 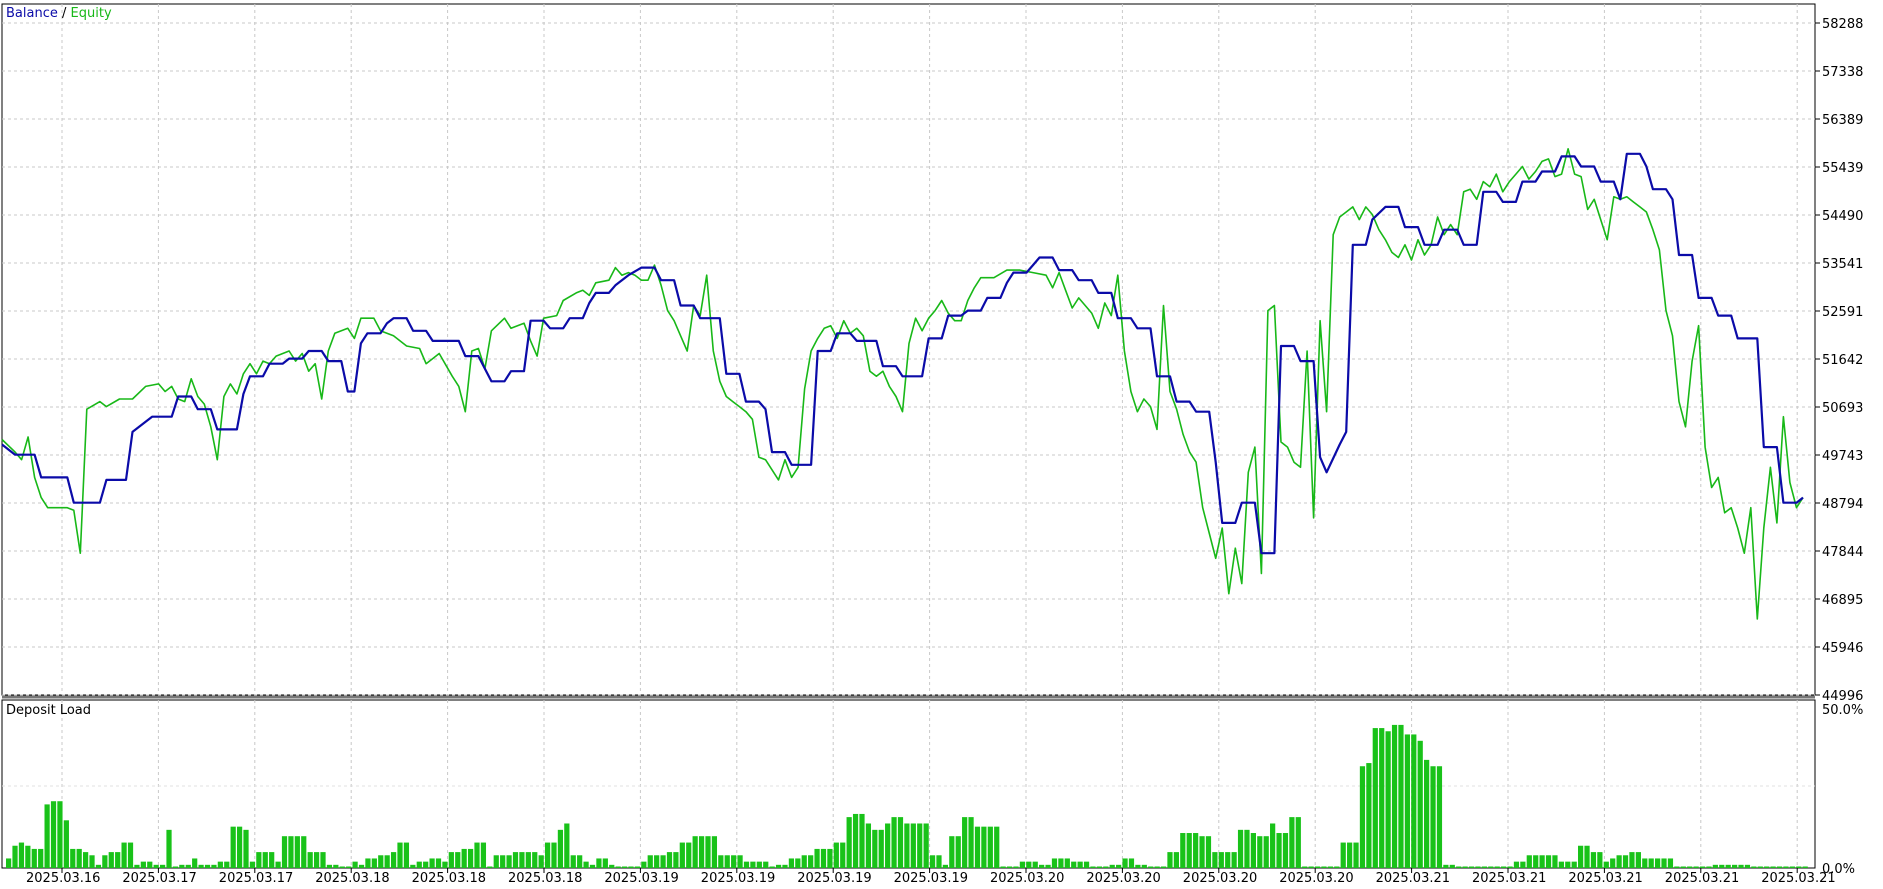 I want to click on x-tick-label: 2025.03.21, so click(x=1798, y=878).